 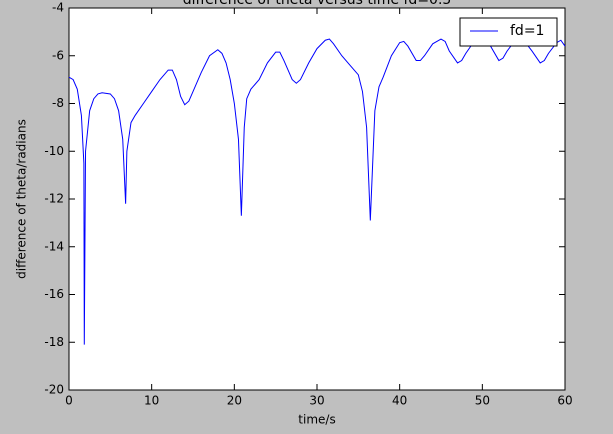 I want to click on x-tick-label: 60, so click(x=564, y=401).